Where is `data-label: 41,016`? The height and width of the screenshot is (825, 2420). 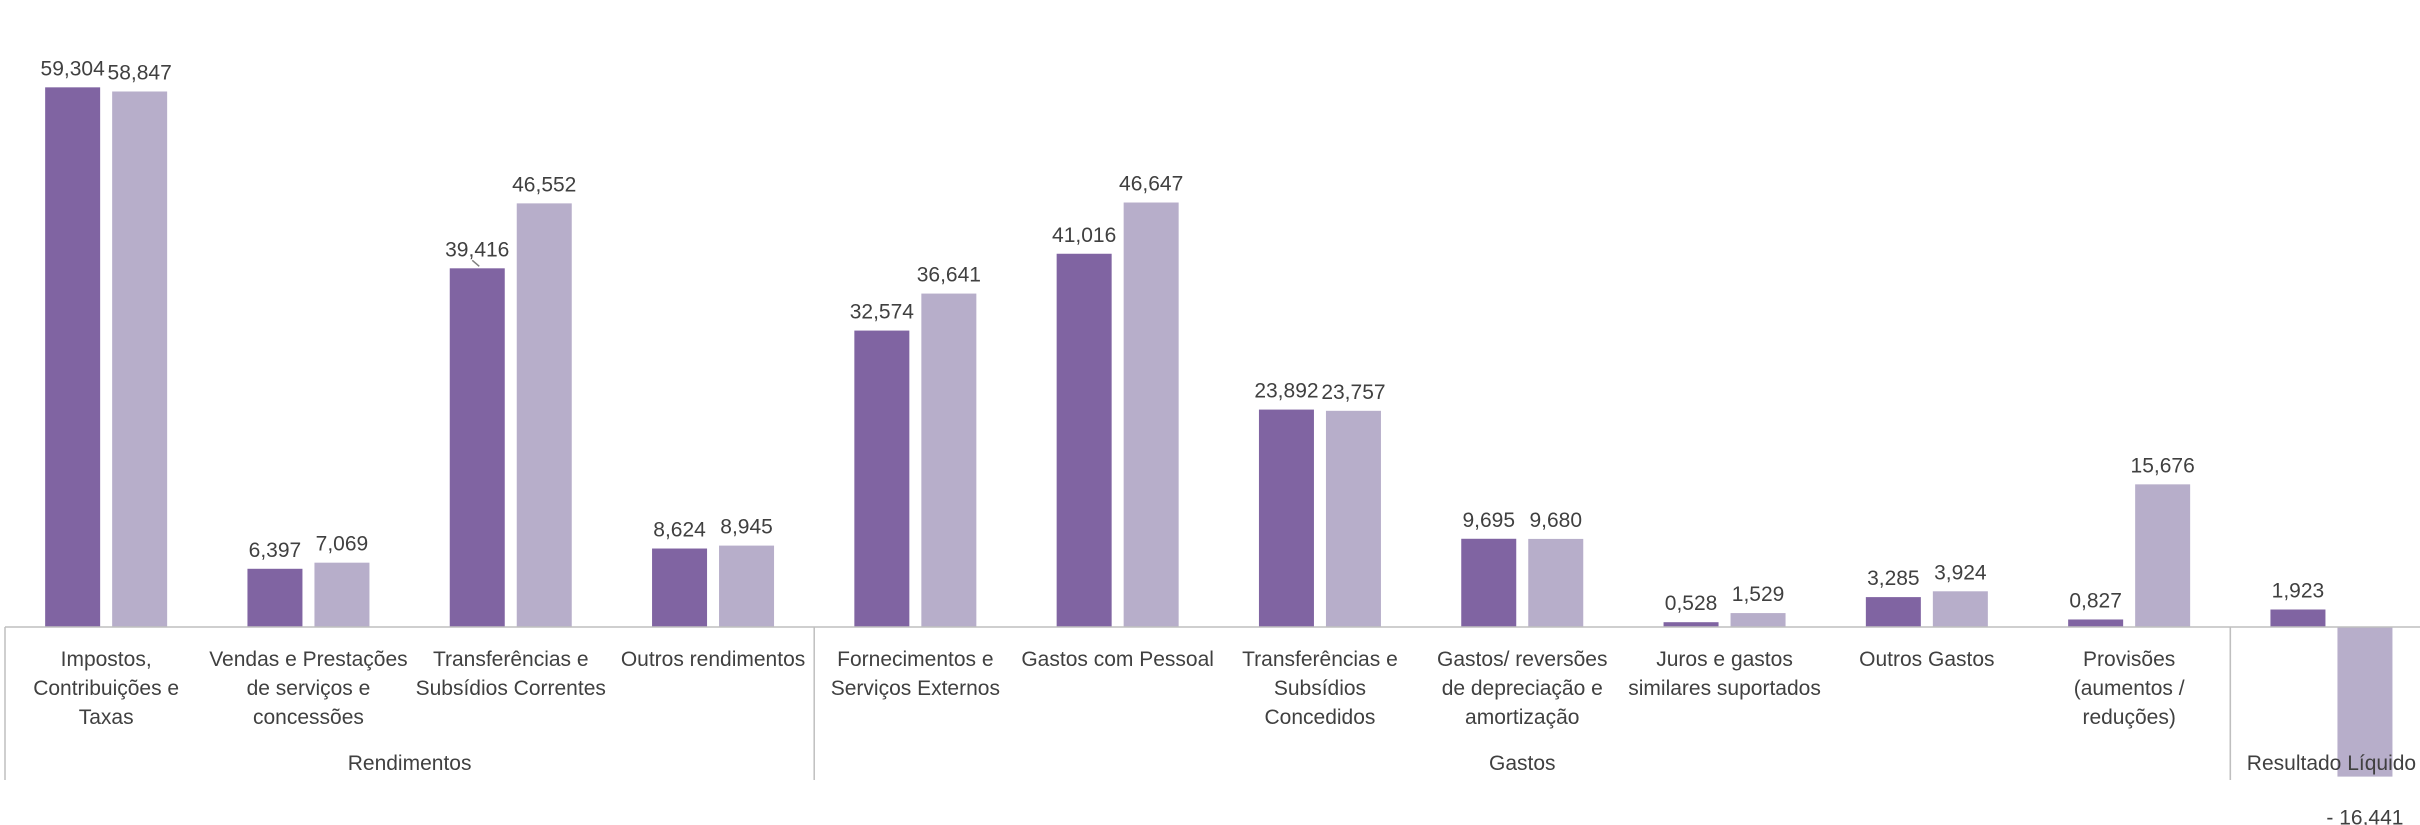
data-label: 41,016 is located at coordinates (1084, 235).